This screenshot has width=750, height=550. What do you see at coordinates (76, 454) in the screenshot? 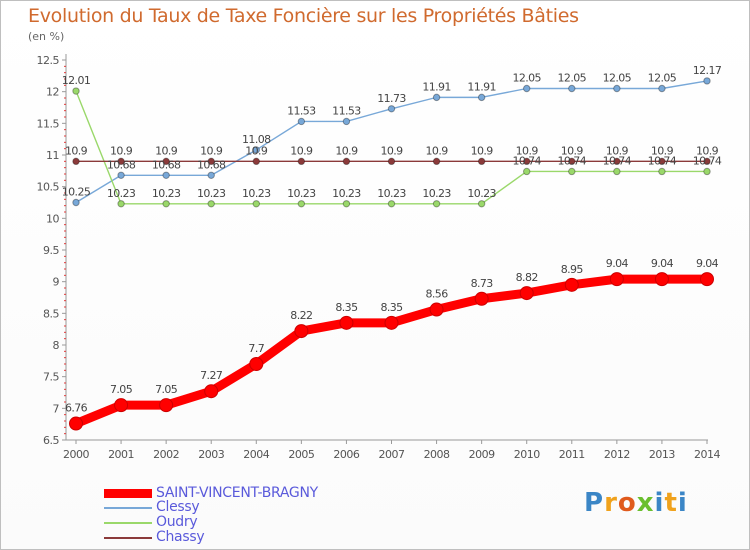
I see `x-tick-label: 2000` at bounding box center [76, 454].